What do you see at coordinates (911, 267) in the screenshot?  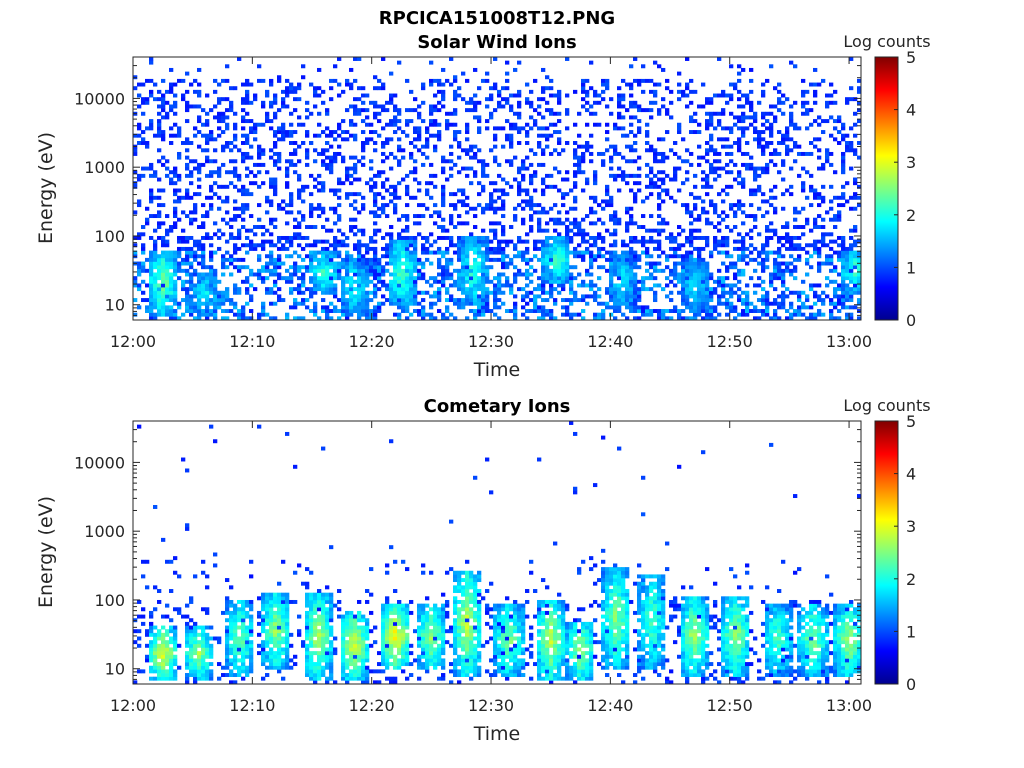 I see `colorbar-tick-label: 1` at bounding box center [911, 267].